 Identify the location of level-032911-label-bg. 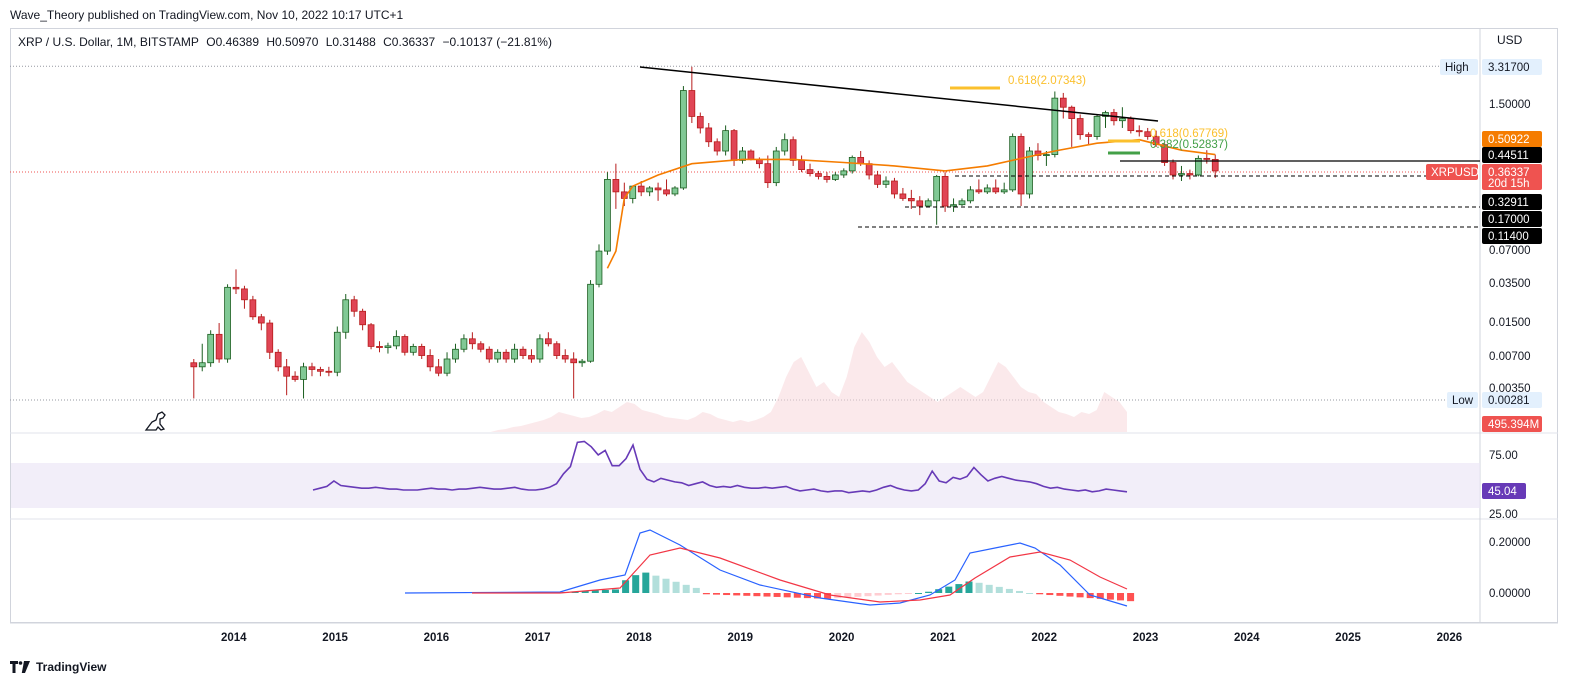
(1512, 202).